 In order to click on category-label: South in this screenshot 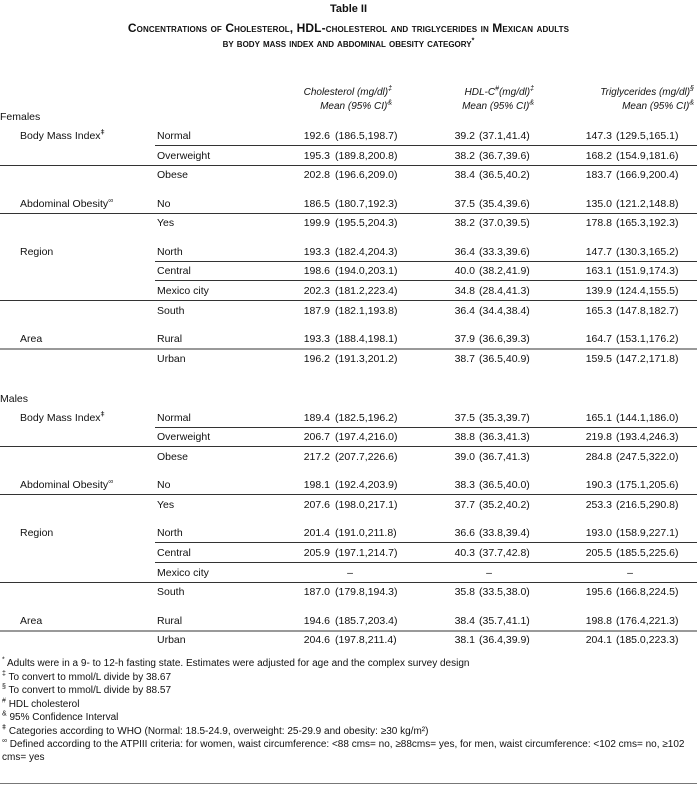, I will do `click(171, 592)`.